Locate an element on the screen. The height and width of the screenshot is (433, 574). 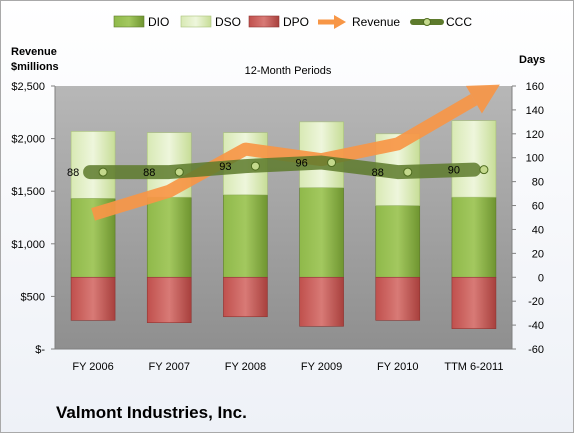
left-tick-label: $500 is located at coordinates (33, 297).